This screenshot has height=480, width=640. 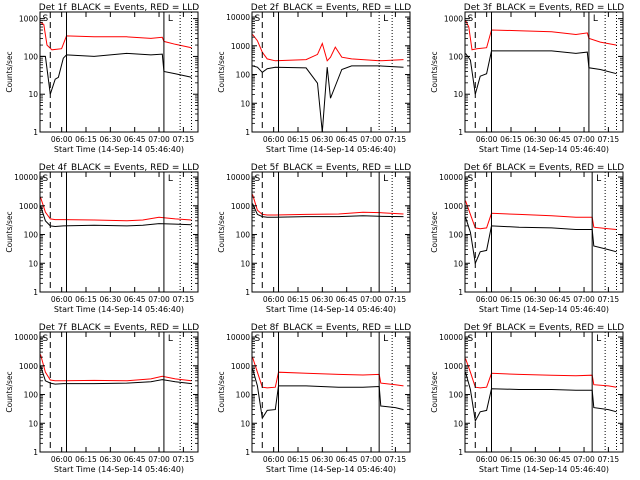 What do you see at coordinates (331, 328) in the screenshot?
I see `panel-title: Det 8f_BLACK = Events, RED = LLD` at bounding box center [331, 328].